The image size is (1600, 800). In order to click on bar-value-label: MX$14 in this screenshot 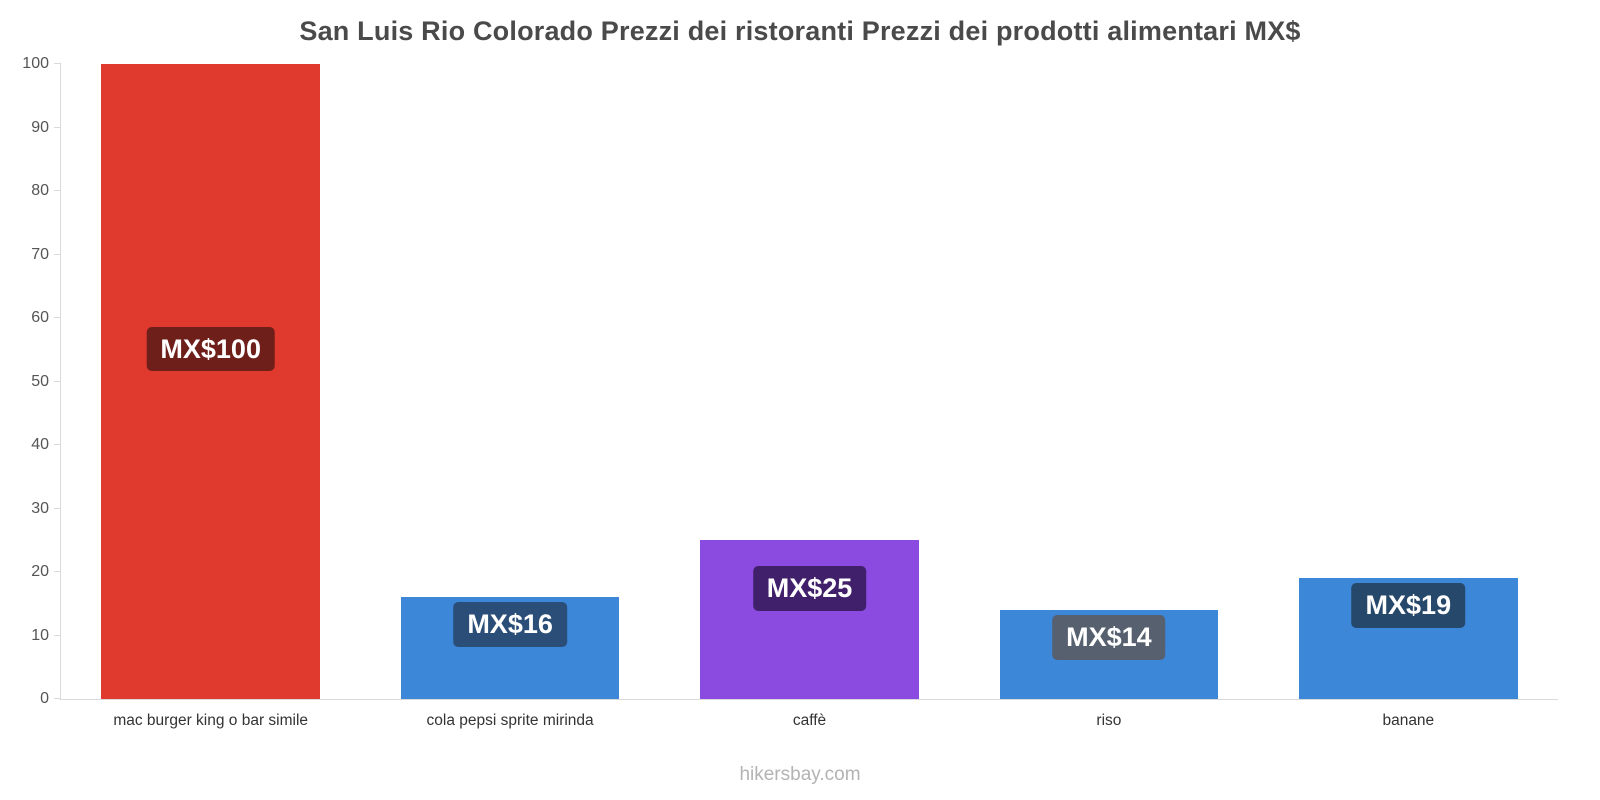, I will do `click(1109, 637)`.